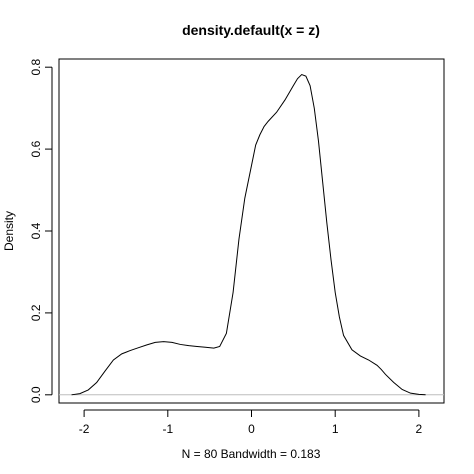 The height and width of the screenshot is (474, 474). I want to click on y-axis: 0.0 0.2 0.4 0.6 0.8, so click(41, 231).